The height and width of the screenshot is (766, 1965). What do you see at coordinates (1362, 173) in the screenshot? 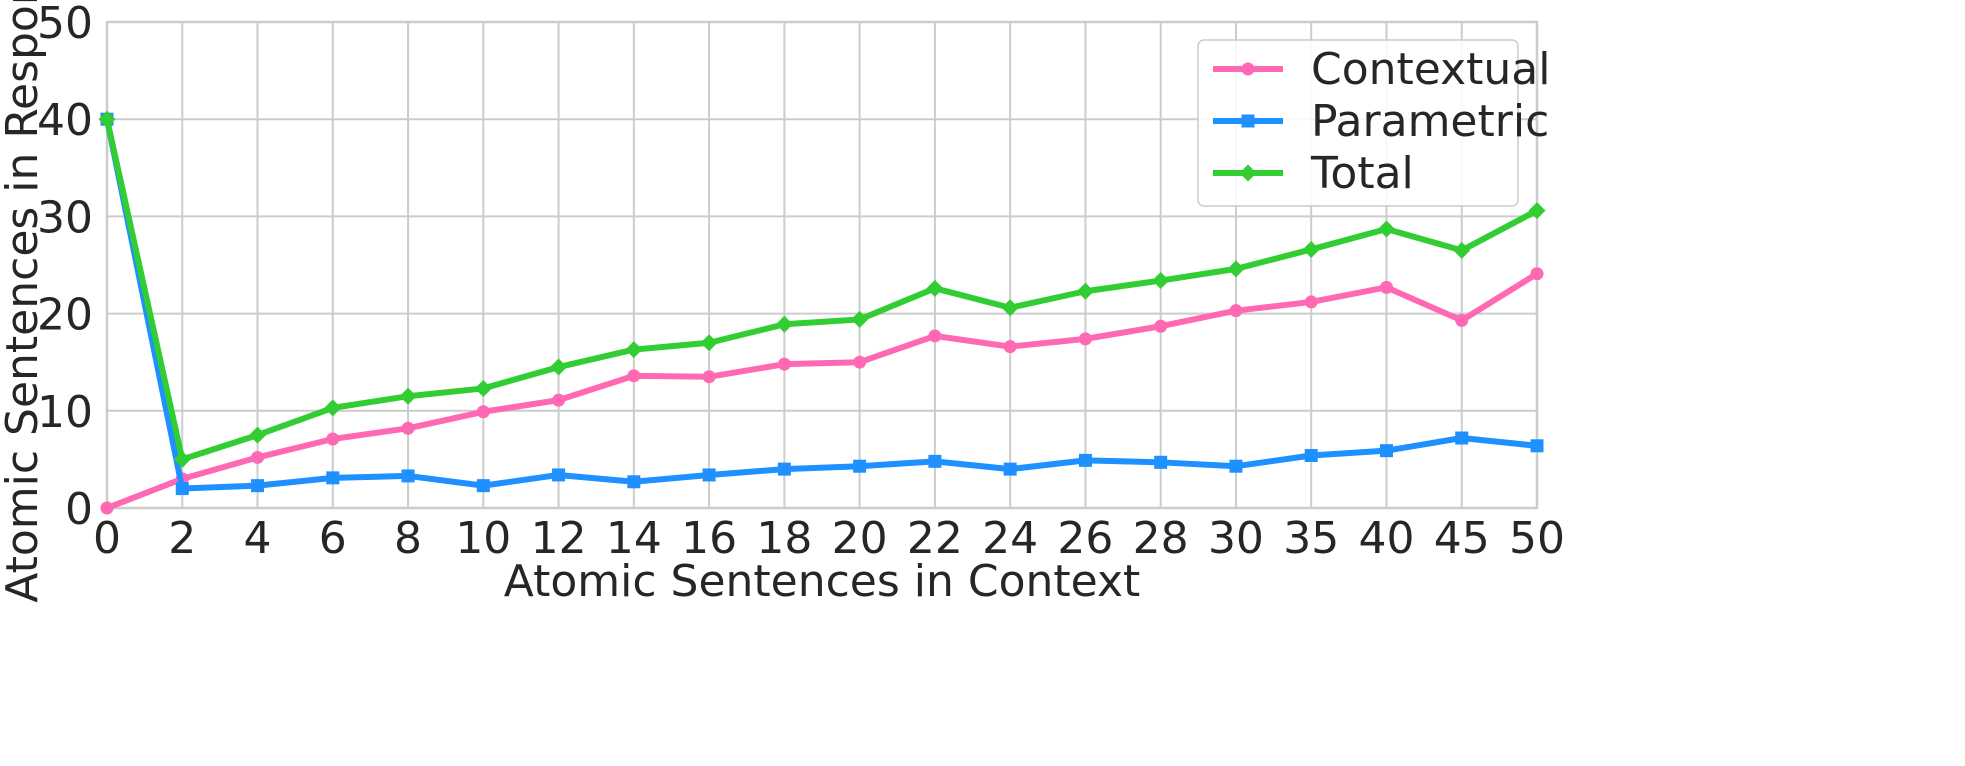
I see `legend-label-total: Total` at bounding box center [1362, 173].